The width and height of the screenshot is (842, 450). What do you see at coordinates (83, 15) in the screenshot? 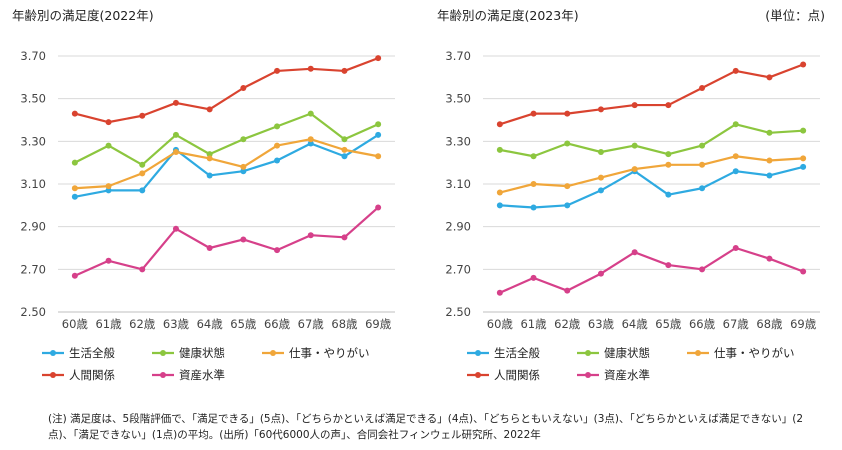
I see `chart-title: 年齢別の満足度(2022年)` at bounding box center [83, 15].